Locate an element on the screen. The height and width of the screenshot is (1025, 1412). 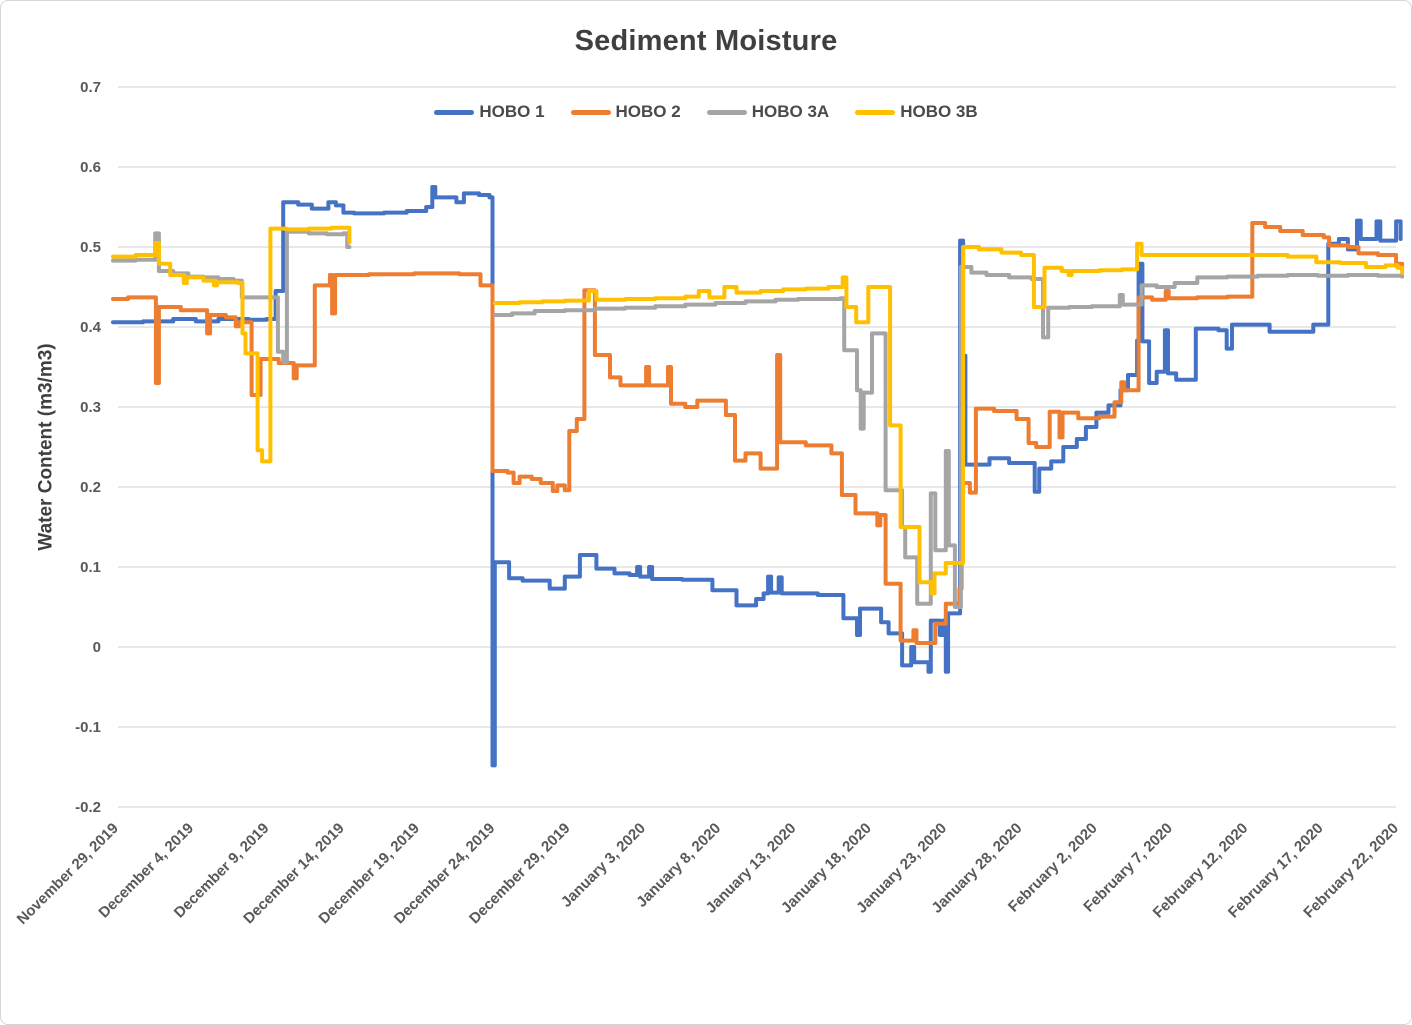
legend-label: HOBO 3B is located at coordinates (939, 111).